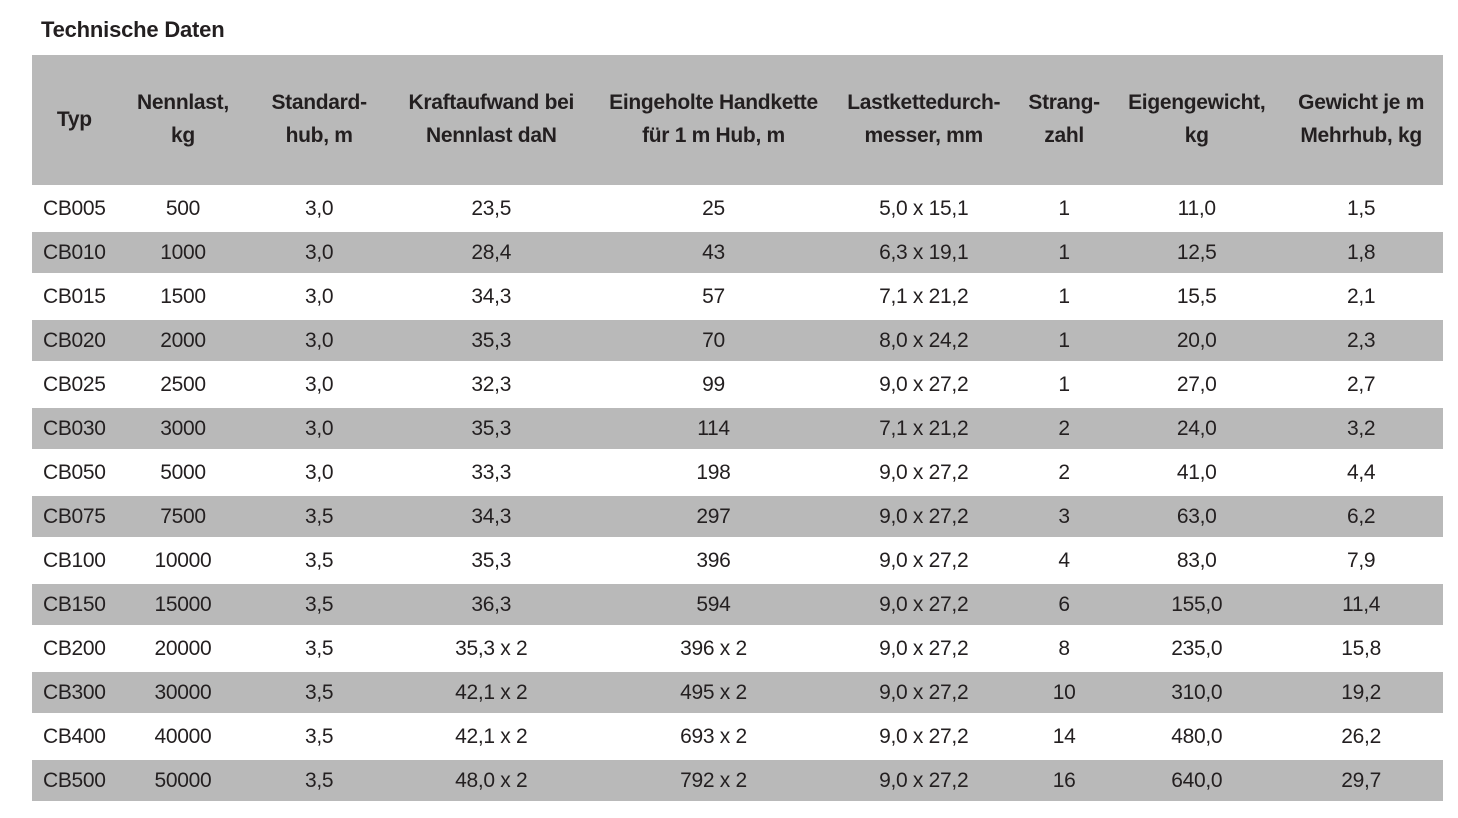 The image size is (1458, 818). What do you see at coordinates (1361, 648) in the screenshot?
I see `table-cell: 15,8` at bounding box center [1361, 648].